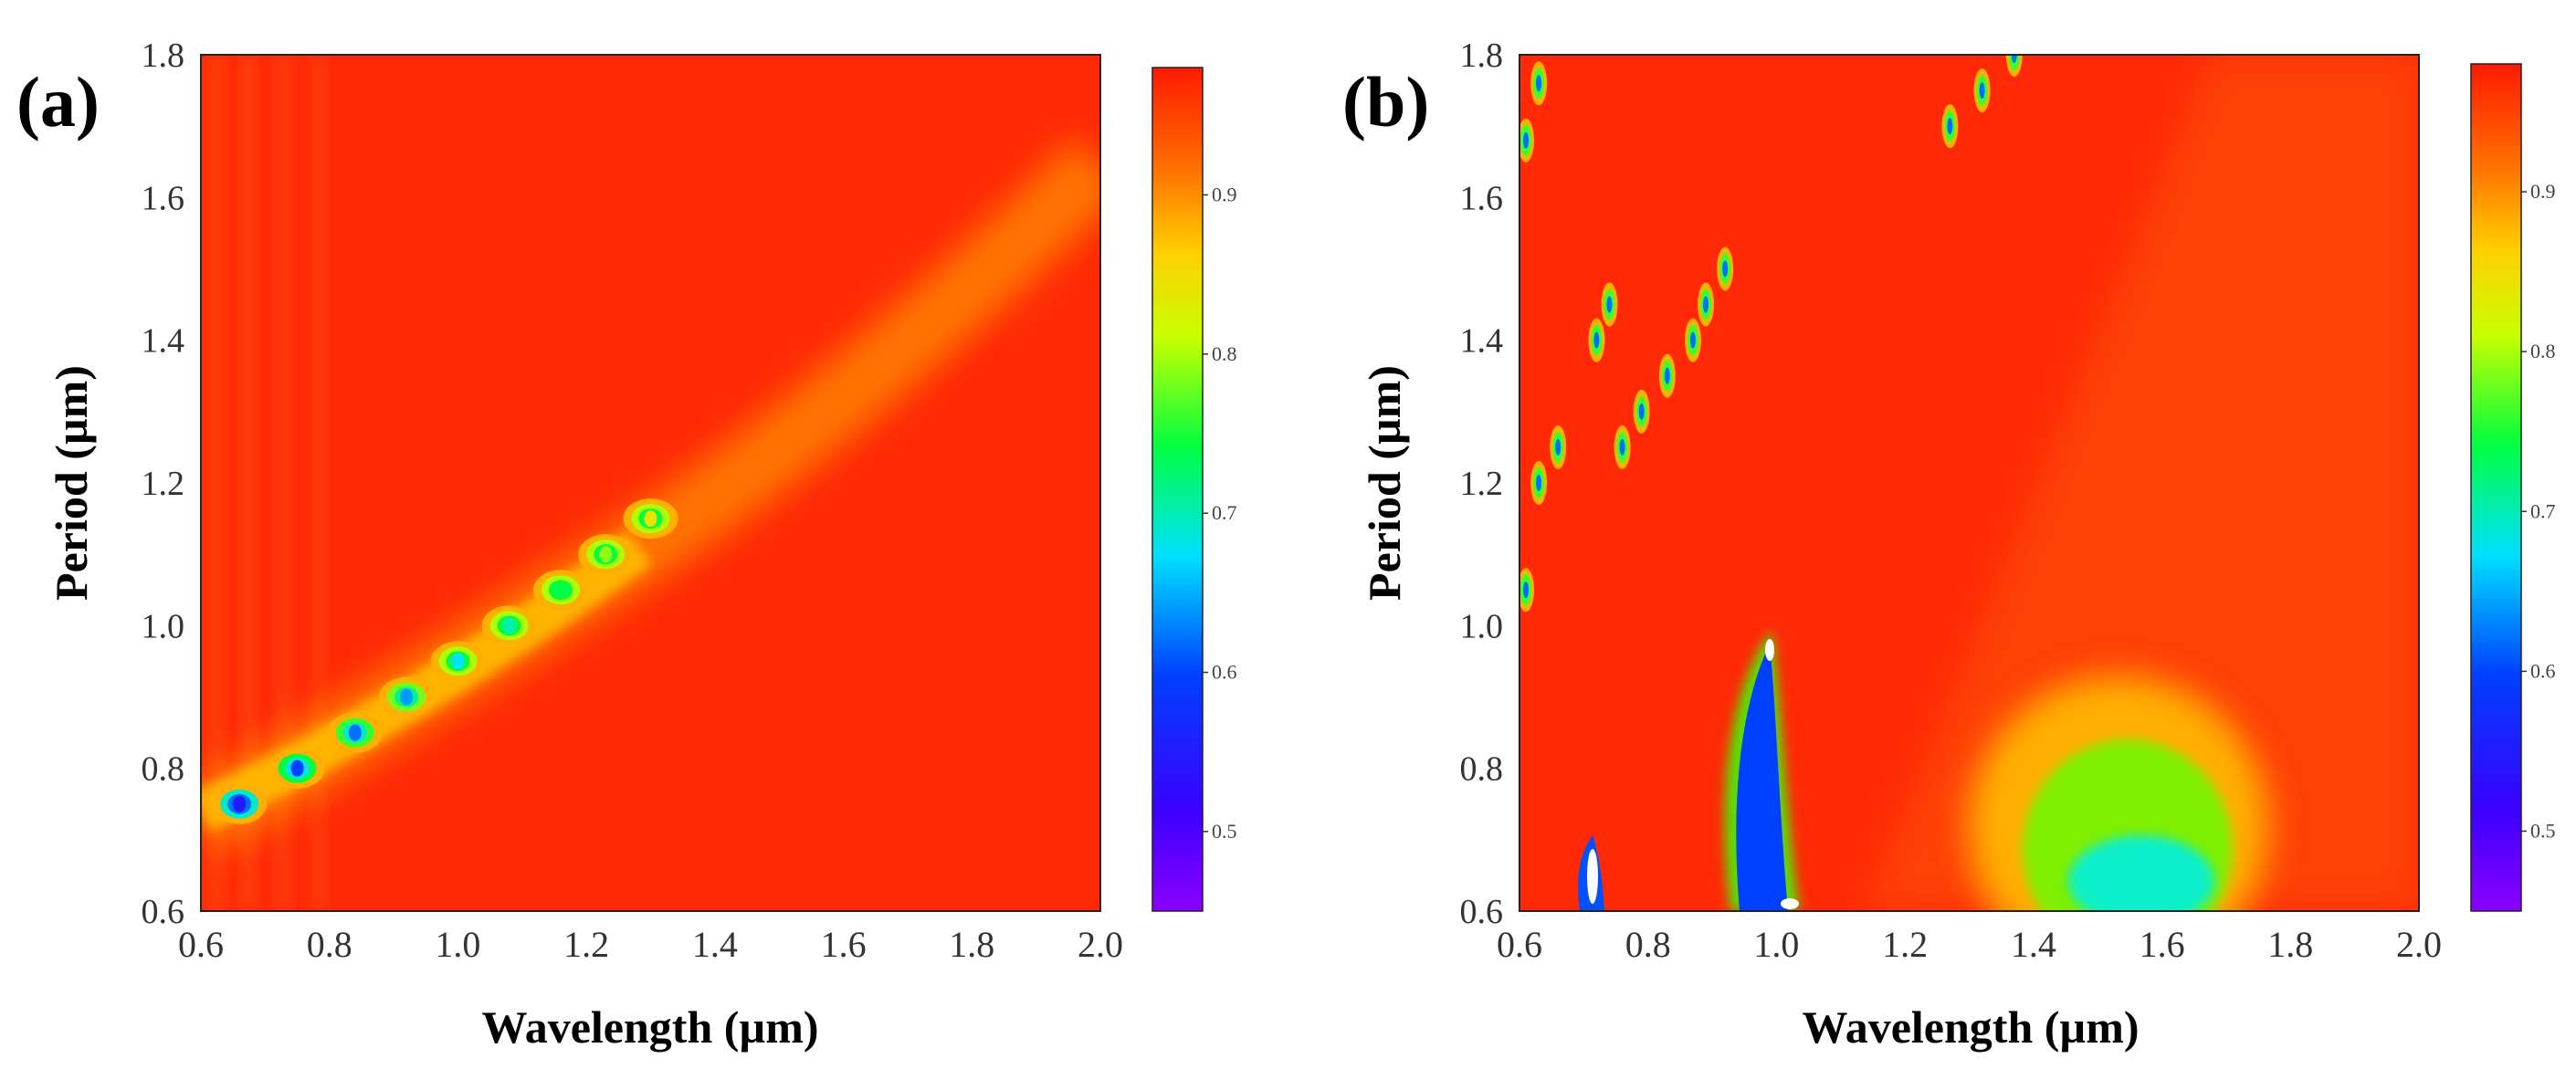 This screenshot has height=1069, width=2576. Describe the element at coordinates (1771, 334) in the screenshot. I see `panel-b-minima` at that location.